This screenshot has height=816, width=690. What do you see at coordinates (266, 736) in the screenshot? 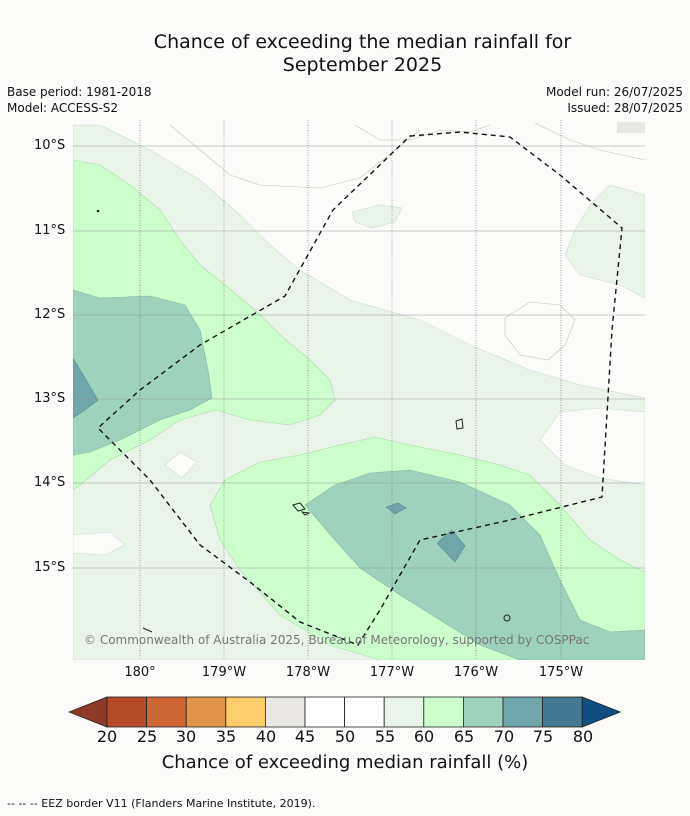
I see `cb-tick-40: 40` at bounding box center [266, 736].